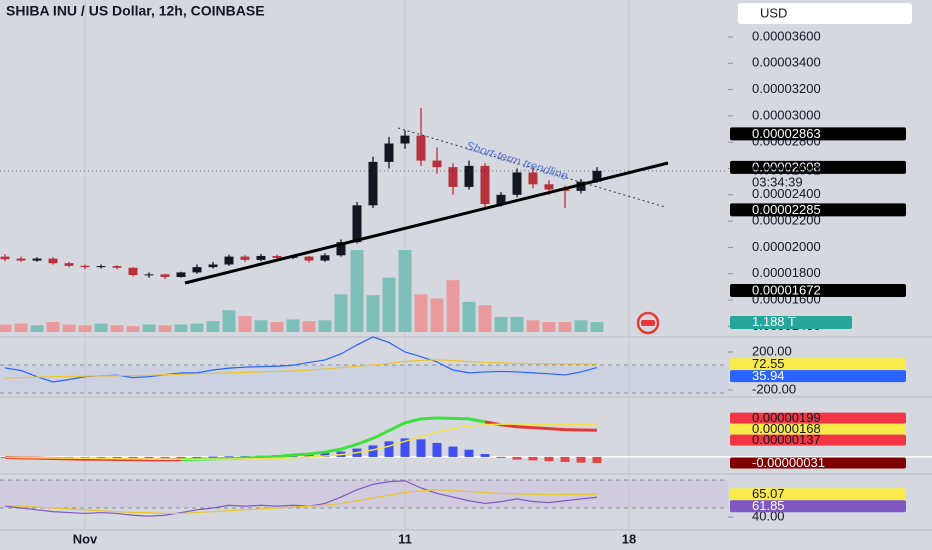 The width and height of the screenshot is (932, 550). What do you see at coordinates (825, 13) in the screenshot?
I see `currency-button` at bounding box center [825, 13].